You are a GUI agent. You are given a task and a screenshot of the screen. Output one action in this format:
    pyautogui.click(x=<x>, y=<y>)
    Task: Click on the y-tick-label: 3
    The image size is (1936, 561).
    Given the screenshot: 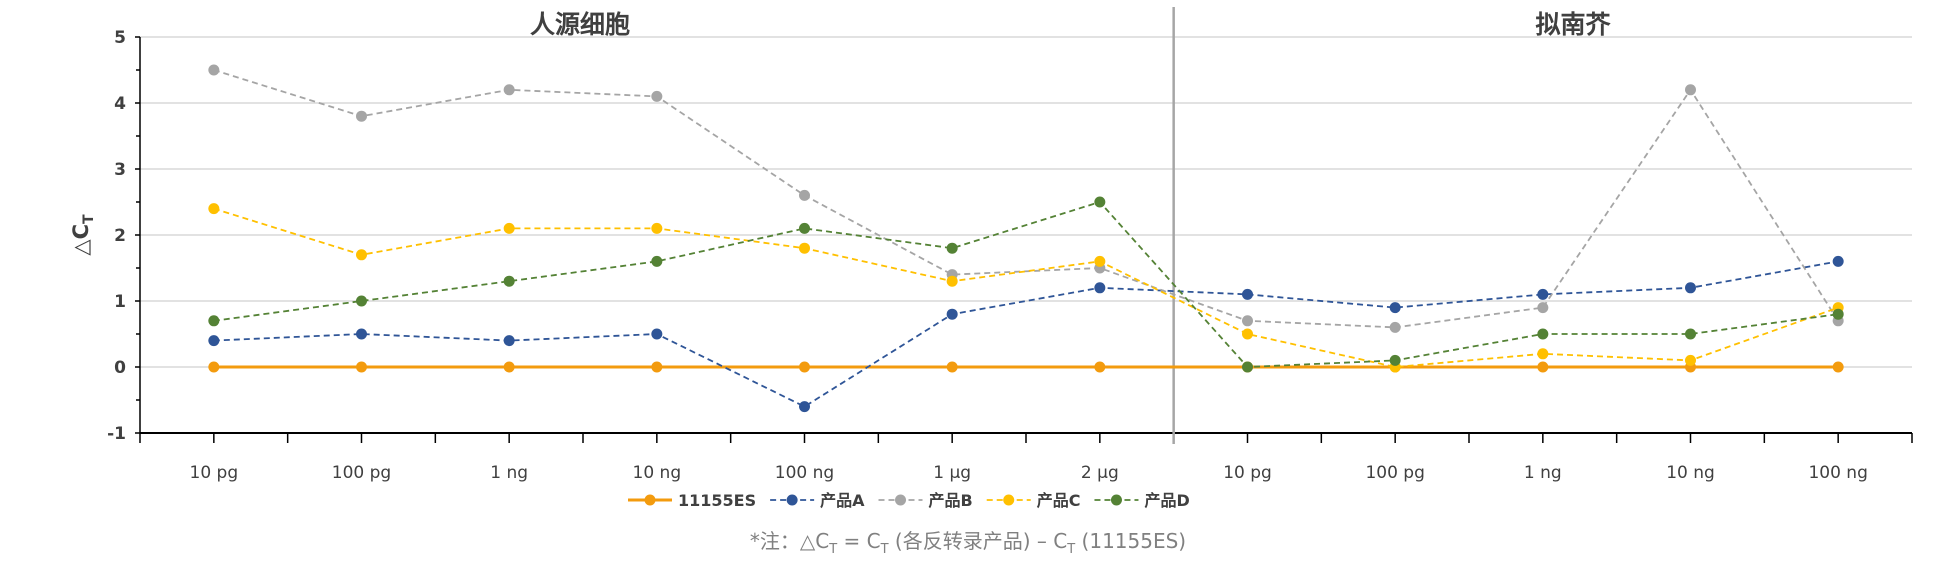 What is the action you would take?
    pyautogui.click(x=120, y=170)
    